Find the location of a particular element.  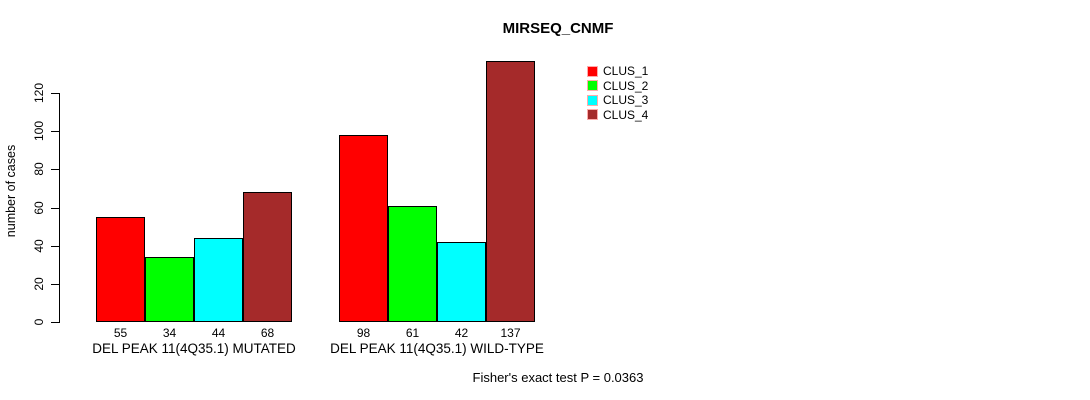

legend-label: CLUS_3 is located at coordinates (626, 100).